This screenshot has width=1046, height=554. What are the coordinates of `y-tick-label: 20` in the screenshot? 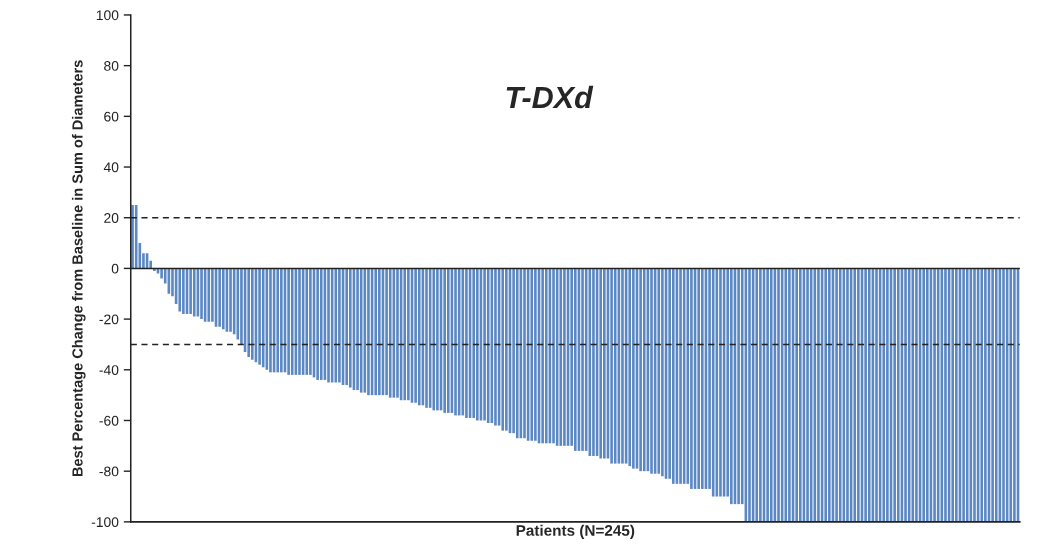 It's located at (111, 218).